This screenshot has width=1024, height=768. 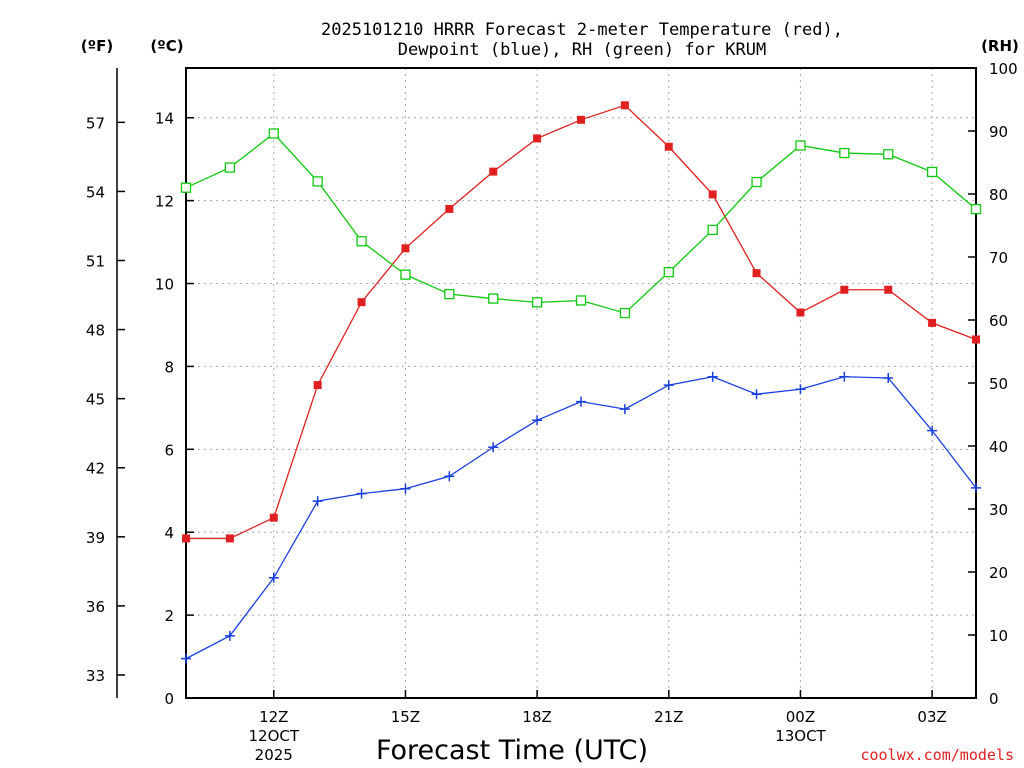 I want to click on celsius-tick-label: 6, so click(x=169, y=450).